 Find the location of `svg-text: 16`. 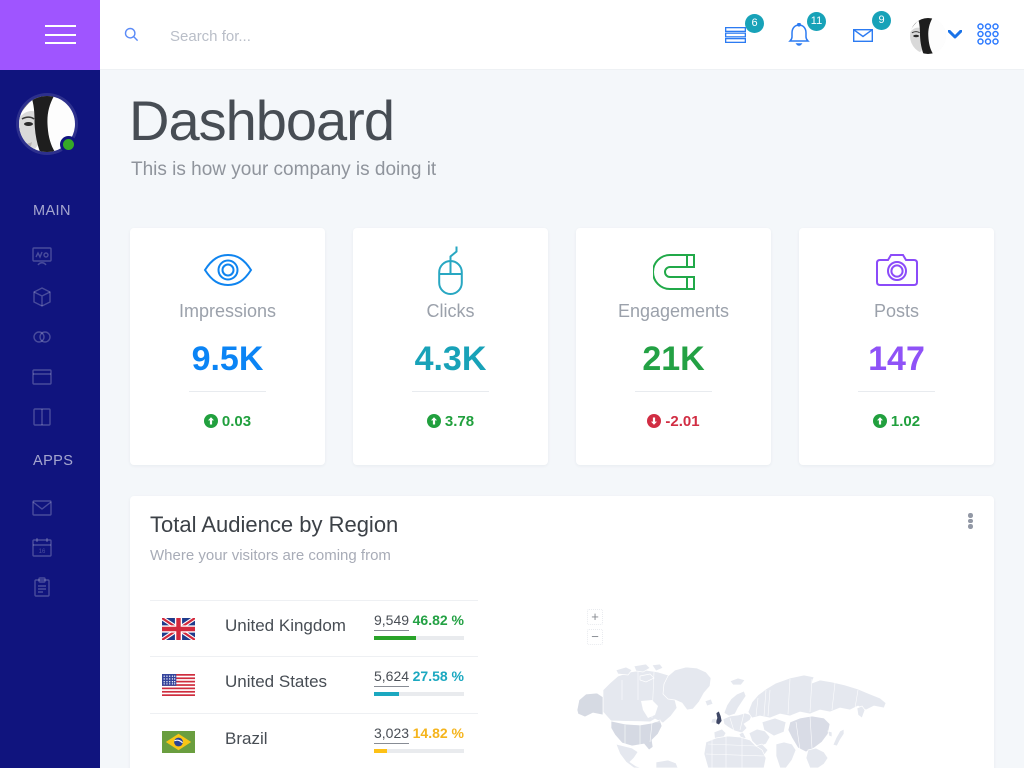

svg-text: 16 is located at coordinates (42, 552).